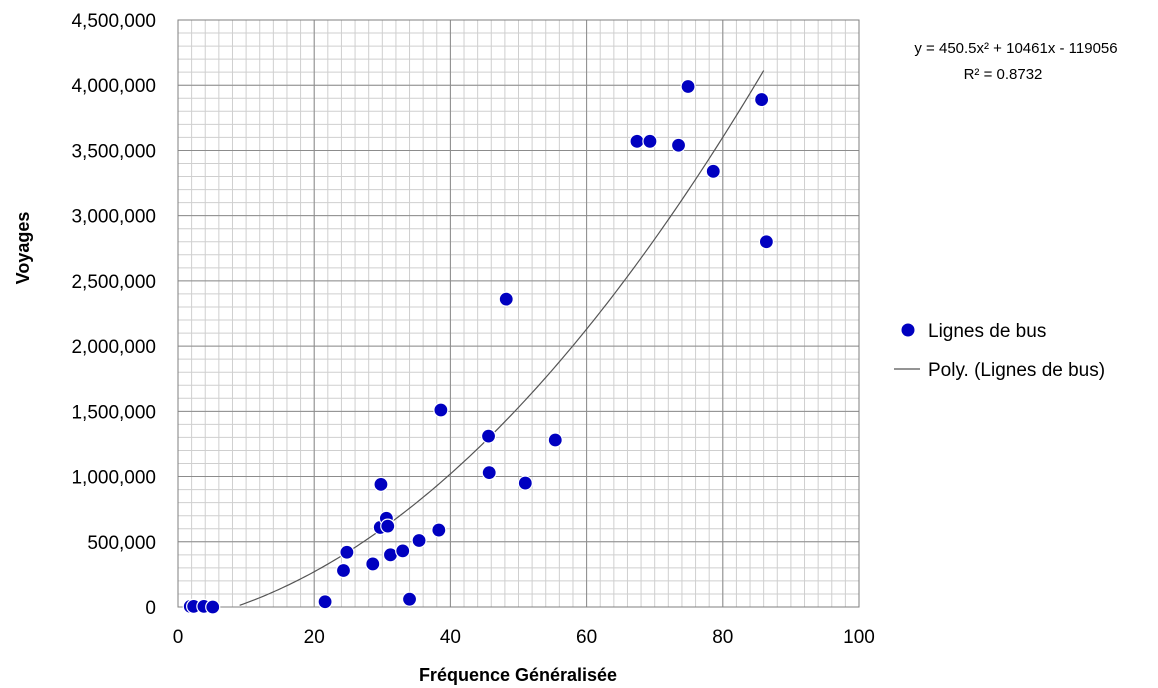 The width and height of the screenshot is (1158, 688). Describe the element at coordinates (113, 86) in the screenshot. I see `y-tick-label: 4,000,000` at that location.